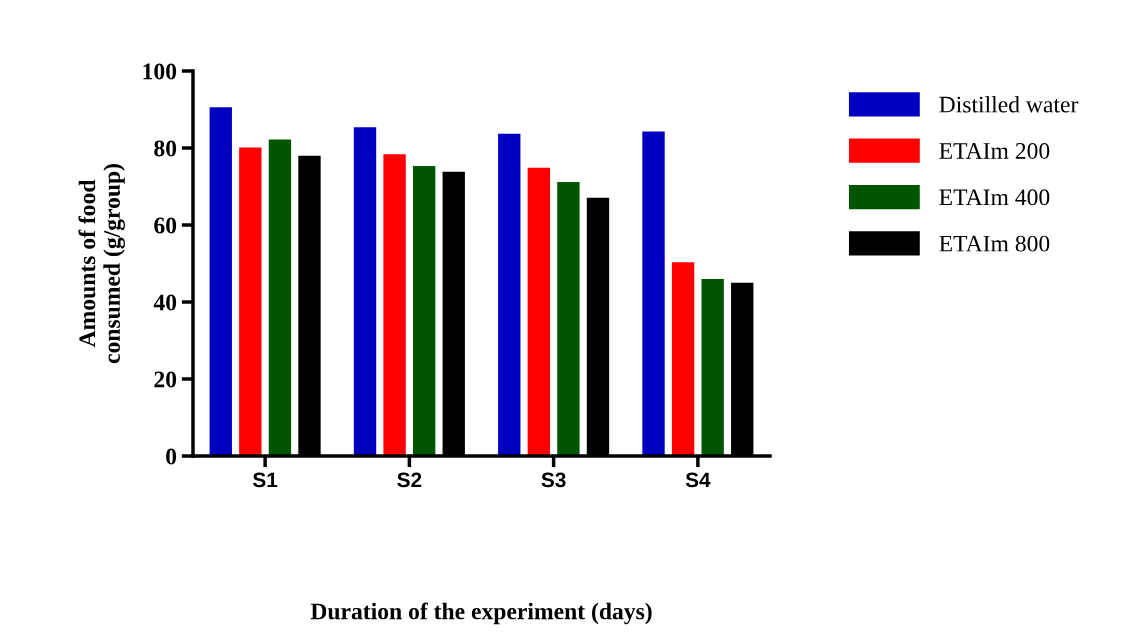 The height and width of the screenshot is (639, 1132). What do you see at coordinates (553, 480) in the screenshot?
I see `x-tick-label: S3` at bounding box center [553, 480].